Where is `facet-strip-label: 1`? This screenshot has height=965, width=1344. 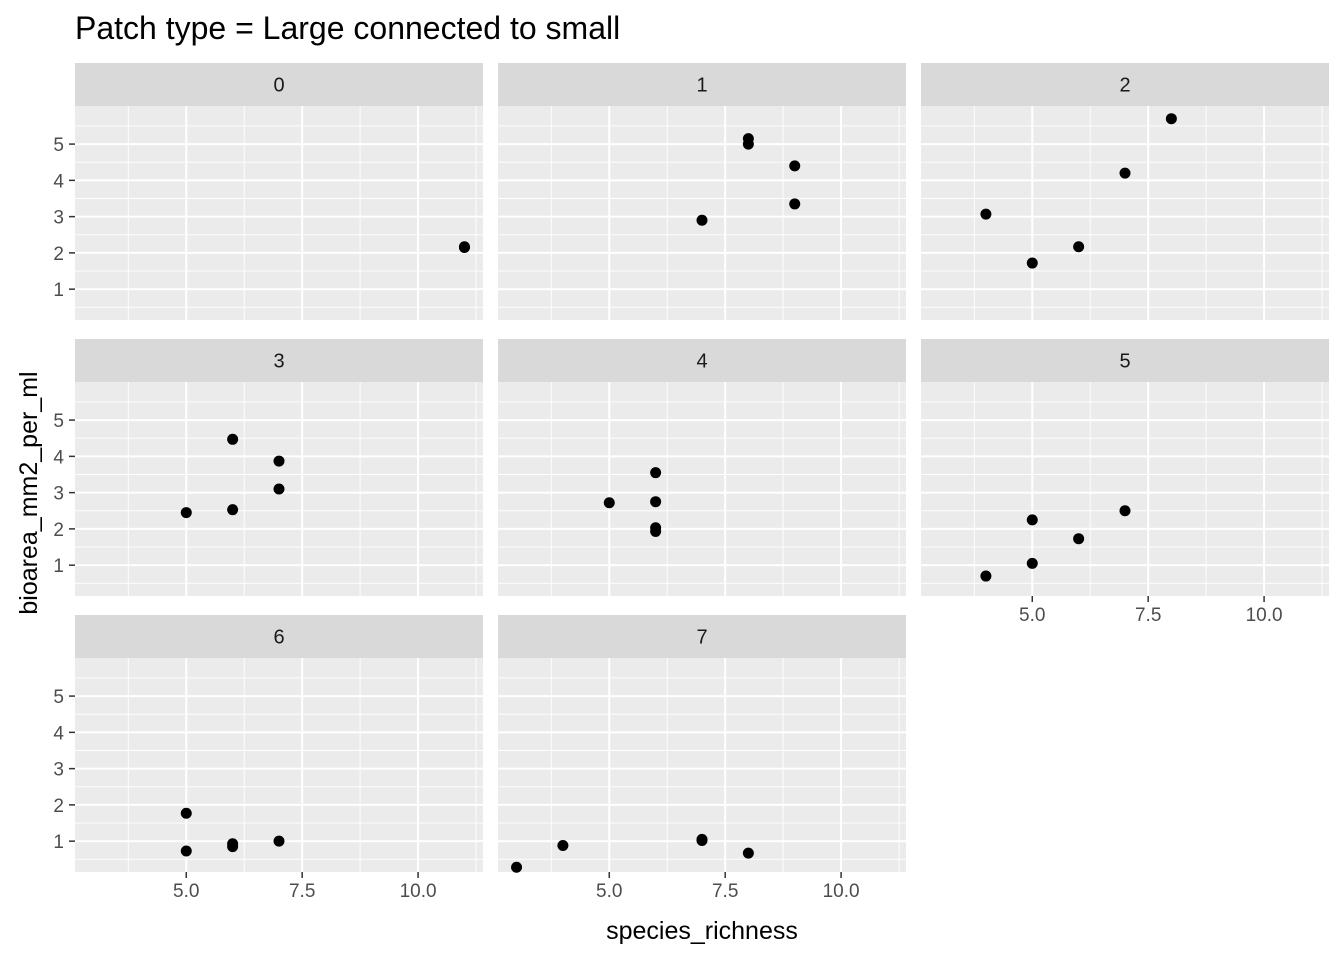 facet-strip-label: 1 is located at coordinates (701, 86).